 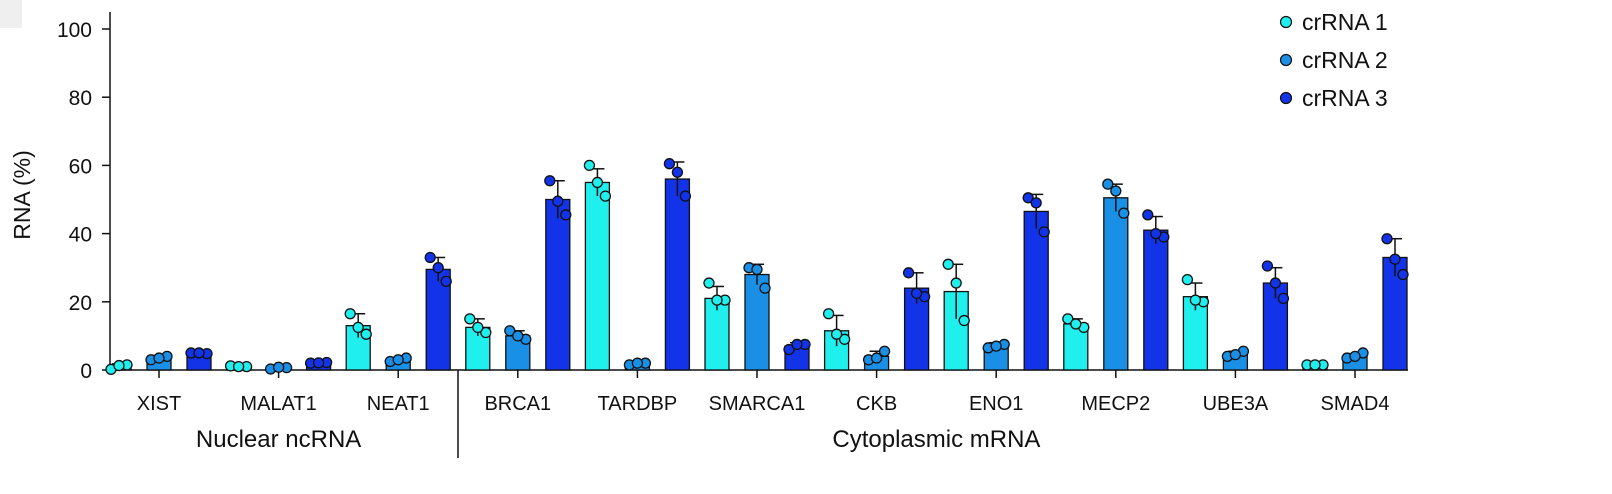 What do you see at coordinates (80, 303) in the screenshot?
I see `y-tick-label-20: 20` at bounding box center [80, 303].